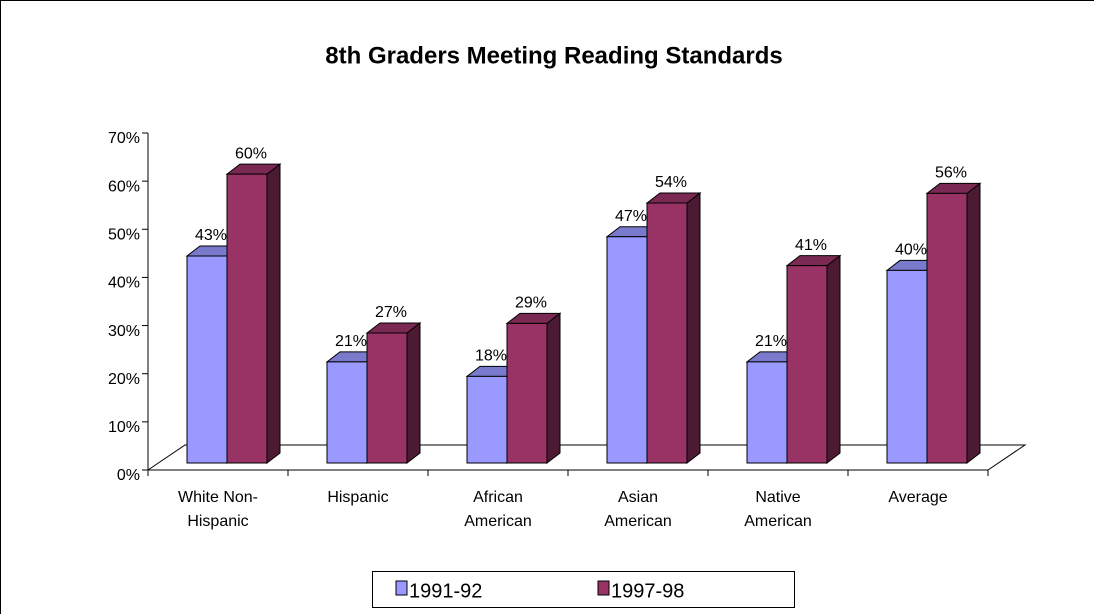  Describe the element at coordinates (128, 475) in the screenshot. I see `y-tick-label: 0%` at that location.